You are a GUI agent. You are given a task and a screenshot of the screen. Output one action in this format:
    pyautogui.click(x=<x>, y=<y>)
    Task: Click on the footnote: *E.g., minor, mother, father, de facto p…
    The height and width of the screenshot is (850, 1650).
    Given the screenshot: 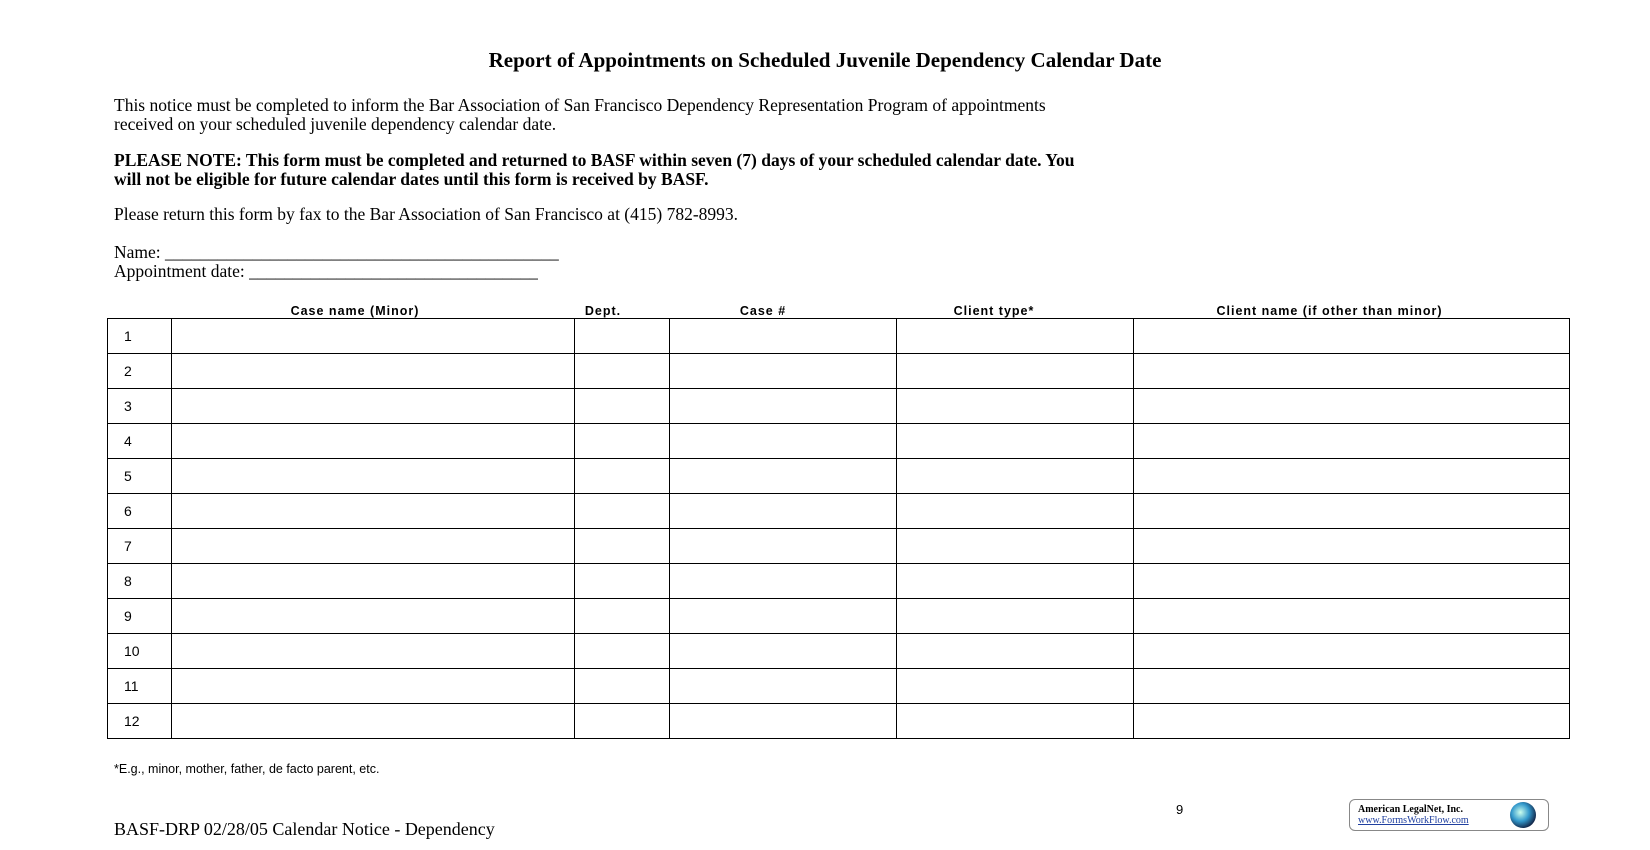 What is the action you would take?
    pyautogui.click(x=247, y=769)
    